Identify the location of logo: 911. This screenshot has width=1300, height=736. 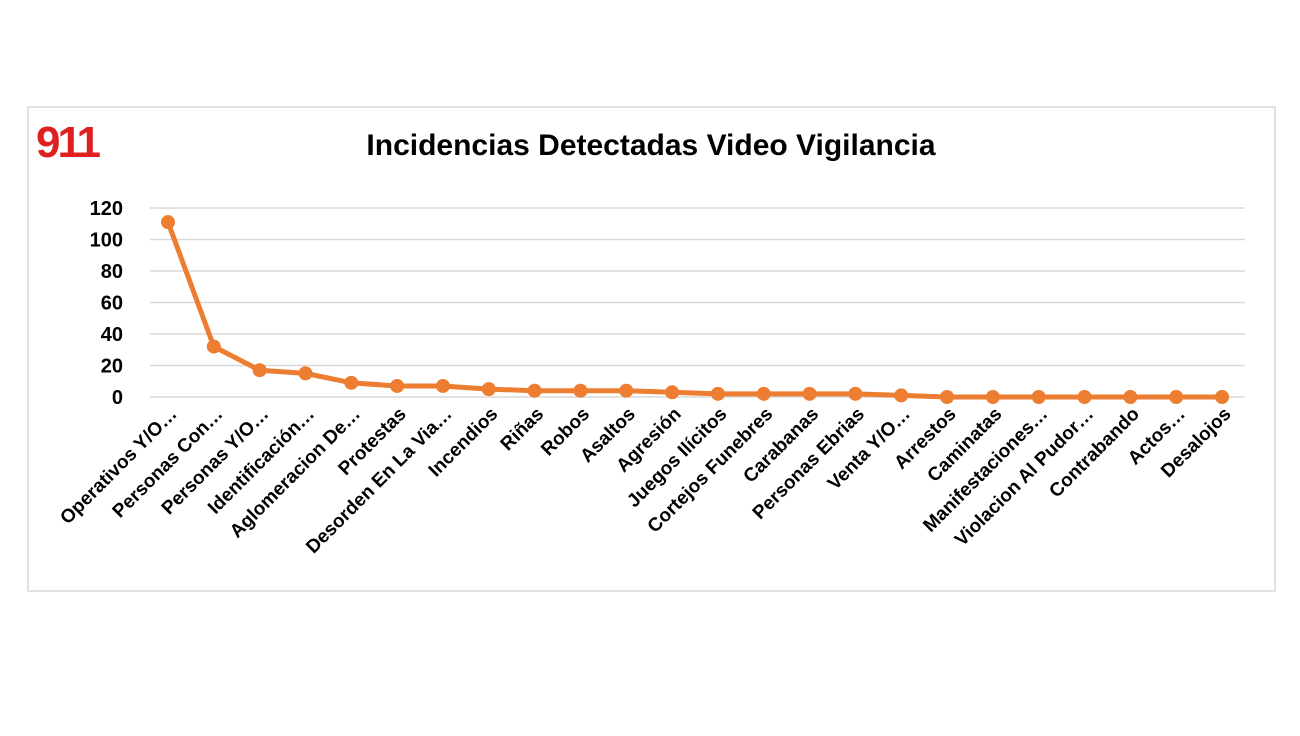
(68, 142).